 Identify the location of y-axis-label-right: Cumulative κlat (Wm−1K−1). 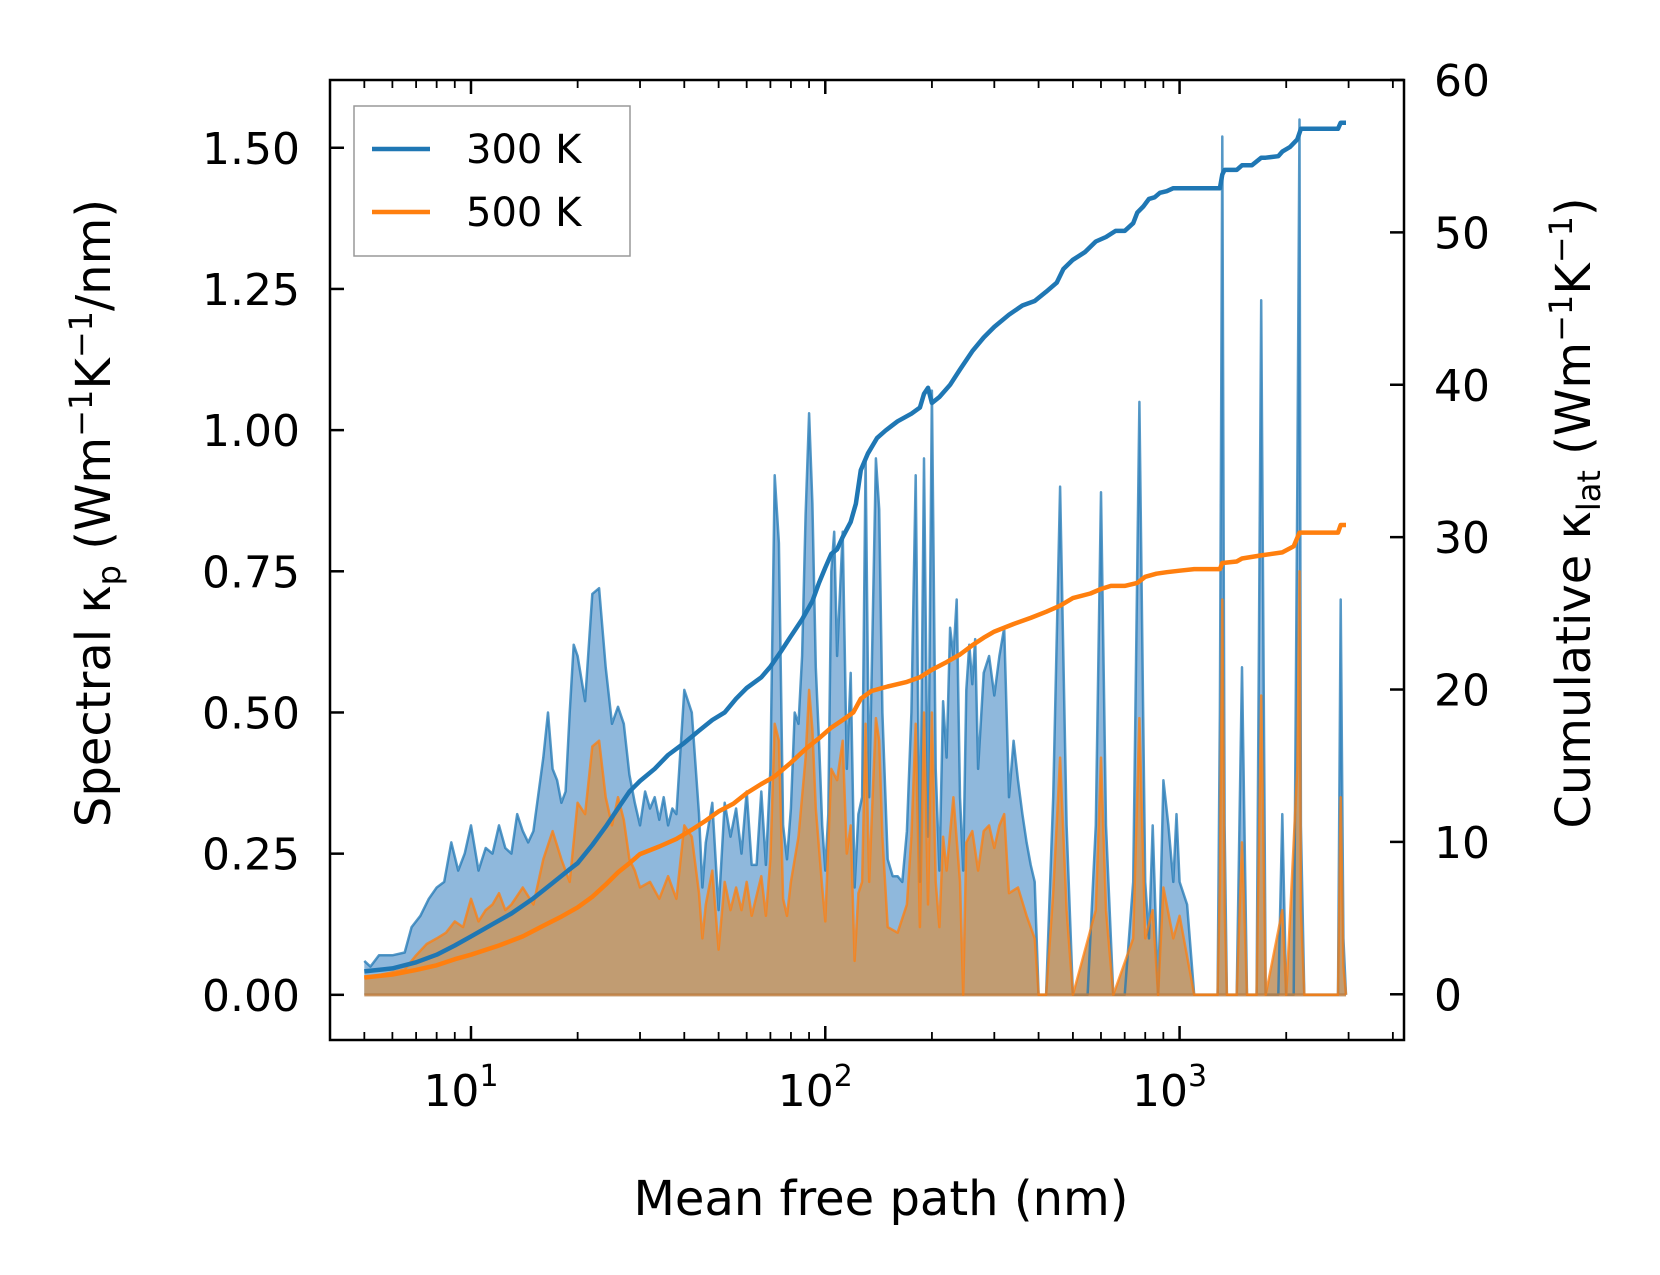
(1575, 512).